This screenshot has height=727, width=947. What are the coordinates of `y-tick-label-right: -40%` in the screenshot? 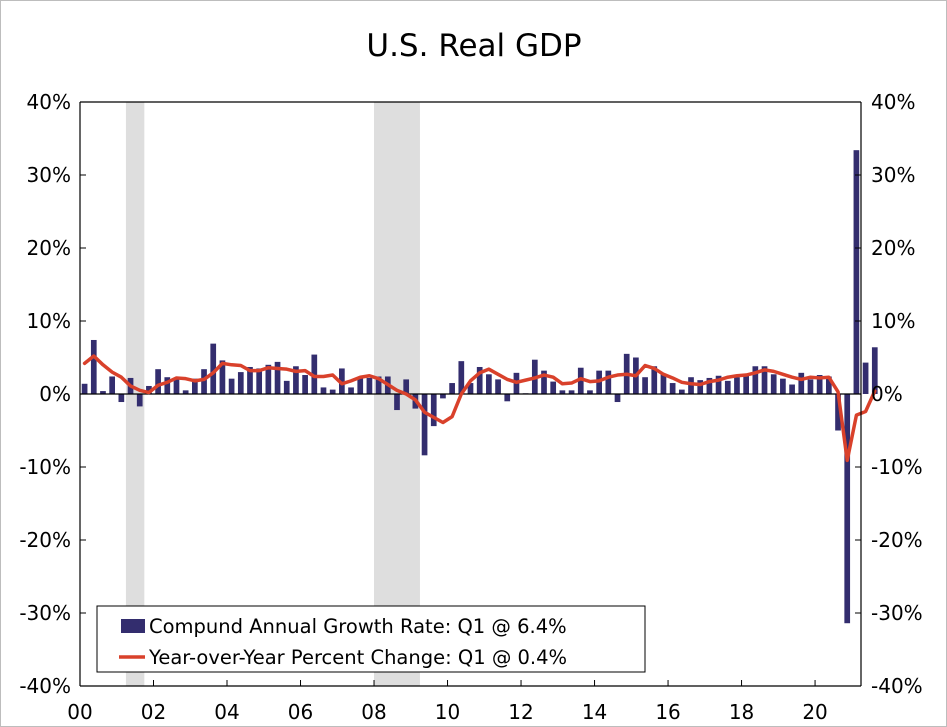 It's located at (897, 686).